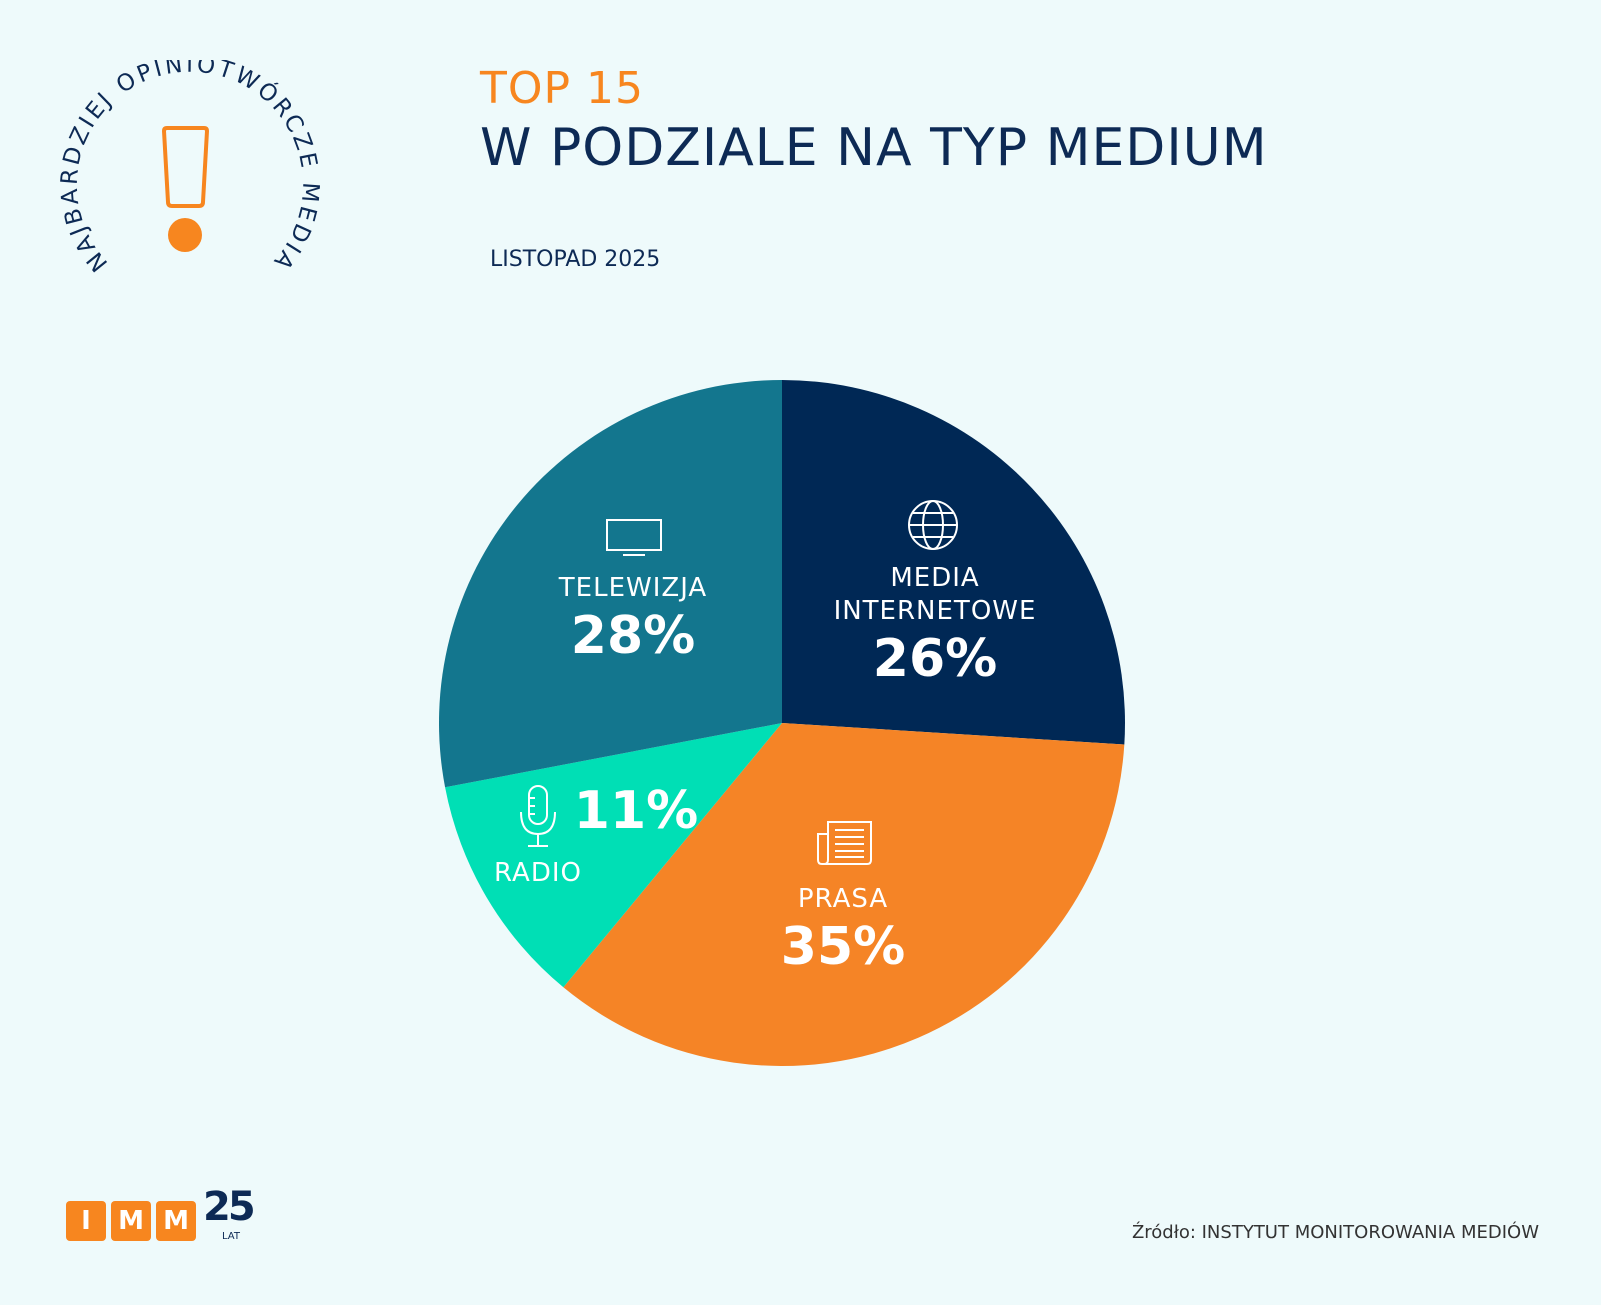  I want to click on slice-value: 28%, so click(633, 636).